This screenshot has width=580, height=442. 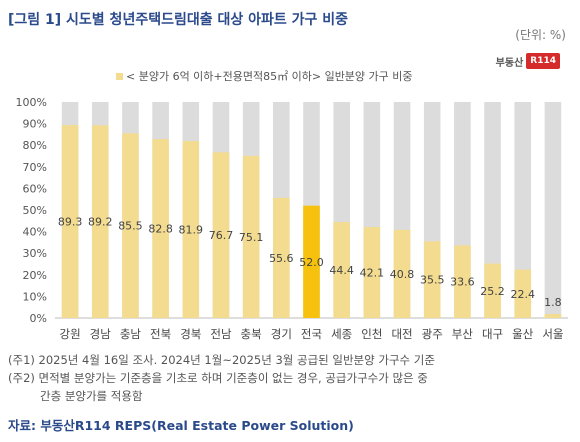 I want to click on data-label: 40.8, so click(x=402, y=274).